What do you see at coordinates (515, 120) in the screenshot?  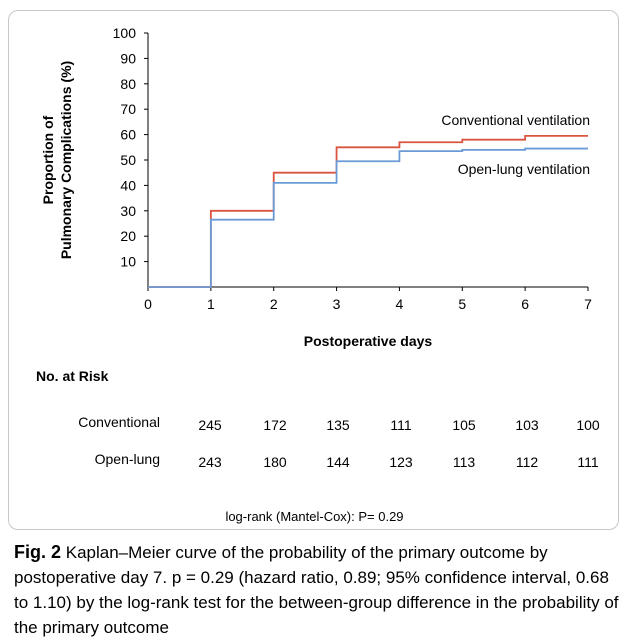 I see `series-label-conventional: Conventional ventilation` at bounding box center [515, 120].